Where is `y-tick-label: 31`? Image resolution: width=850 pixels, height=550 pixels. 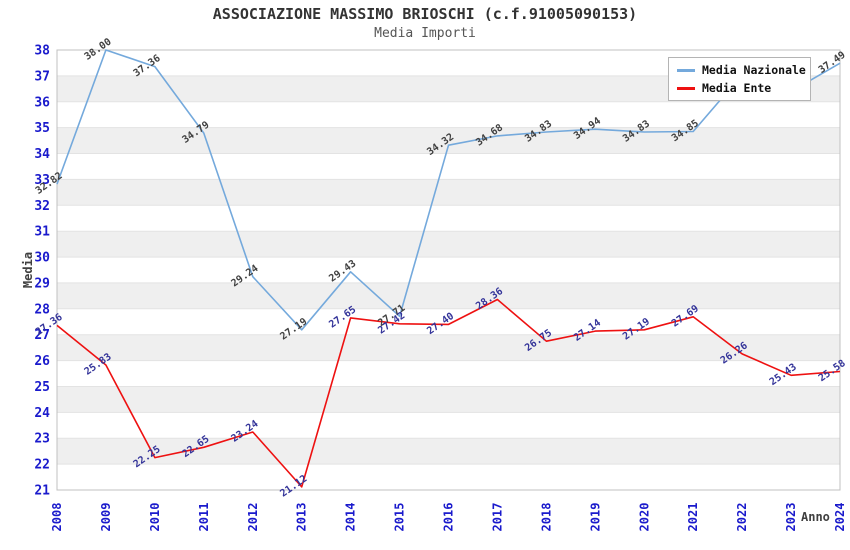
y-tick-label: 31 is located at coordinates (42, 232).